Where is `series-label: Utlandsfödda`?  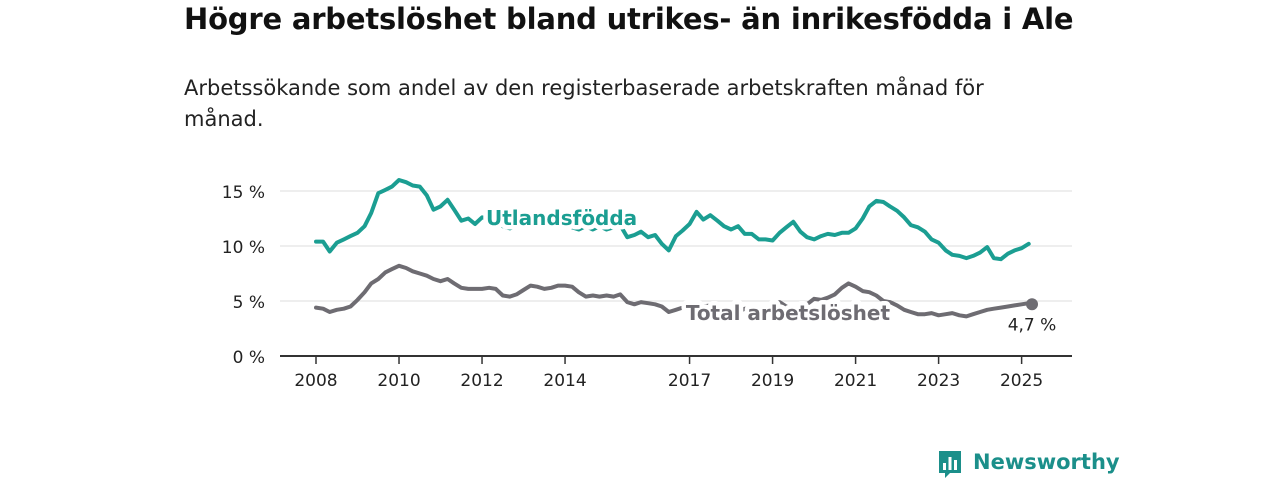 series-label: Utlandsfödda is located at coordinates (561, 218).